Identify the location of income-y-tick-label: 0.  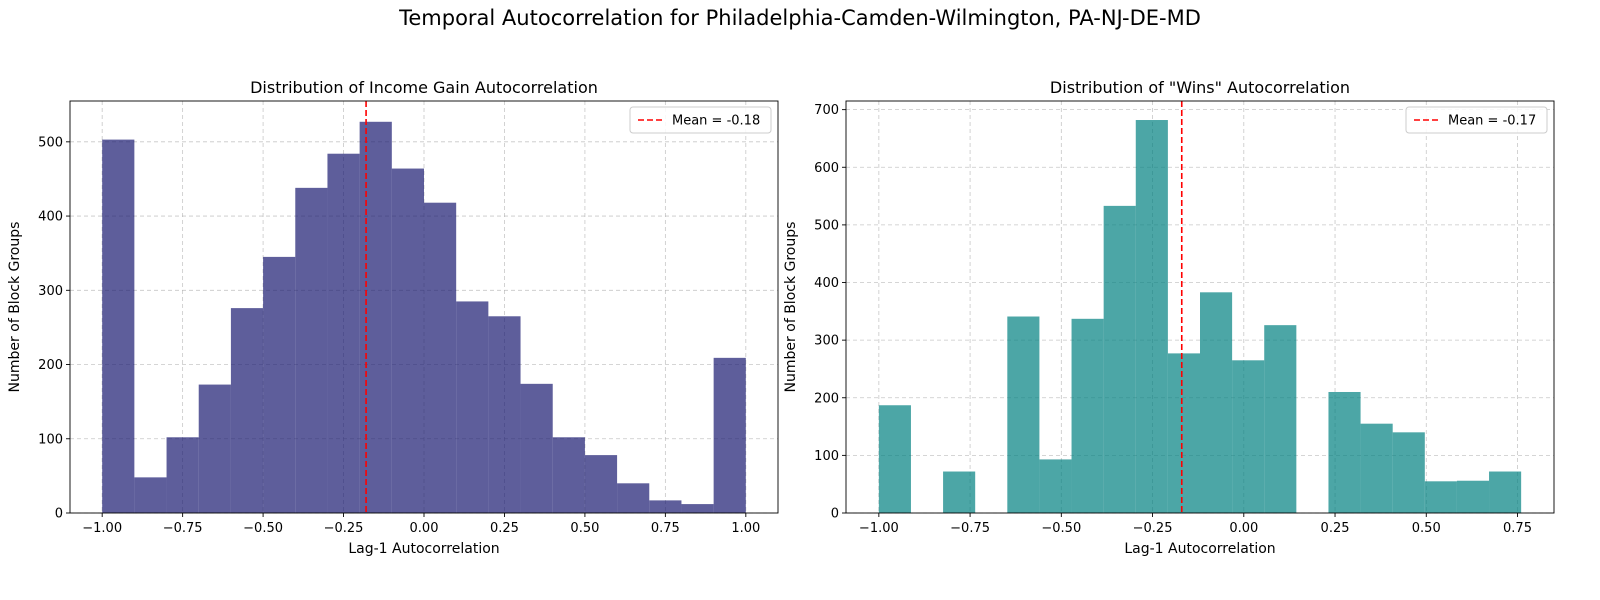
(59, 514).